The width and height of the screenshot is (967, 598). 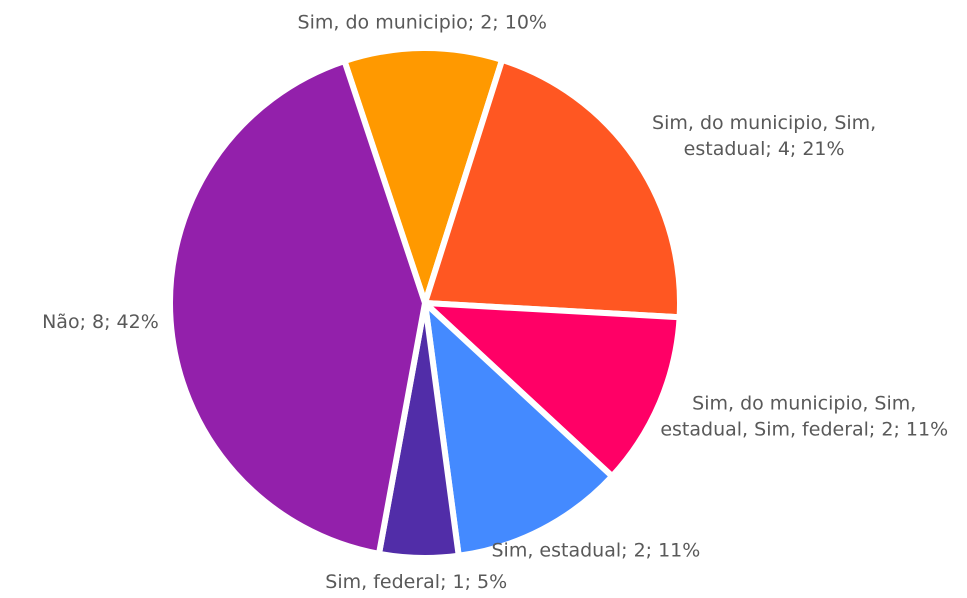 I want to click on data-label: Sim, estadual; 2; 11%, so click(x=596, y=550).